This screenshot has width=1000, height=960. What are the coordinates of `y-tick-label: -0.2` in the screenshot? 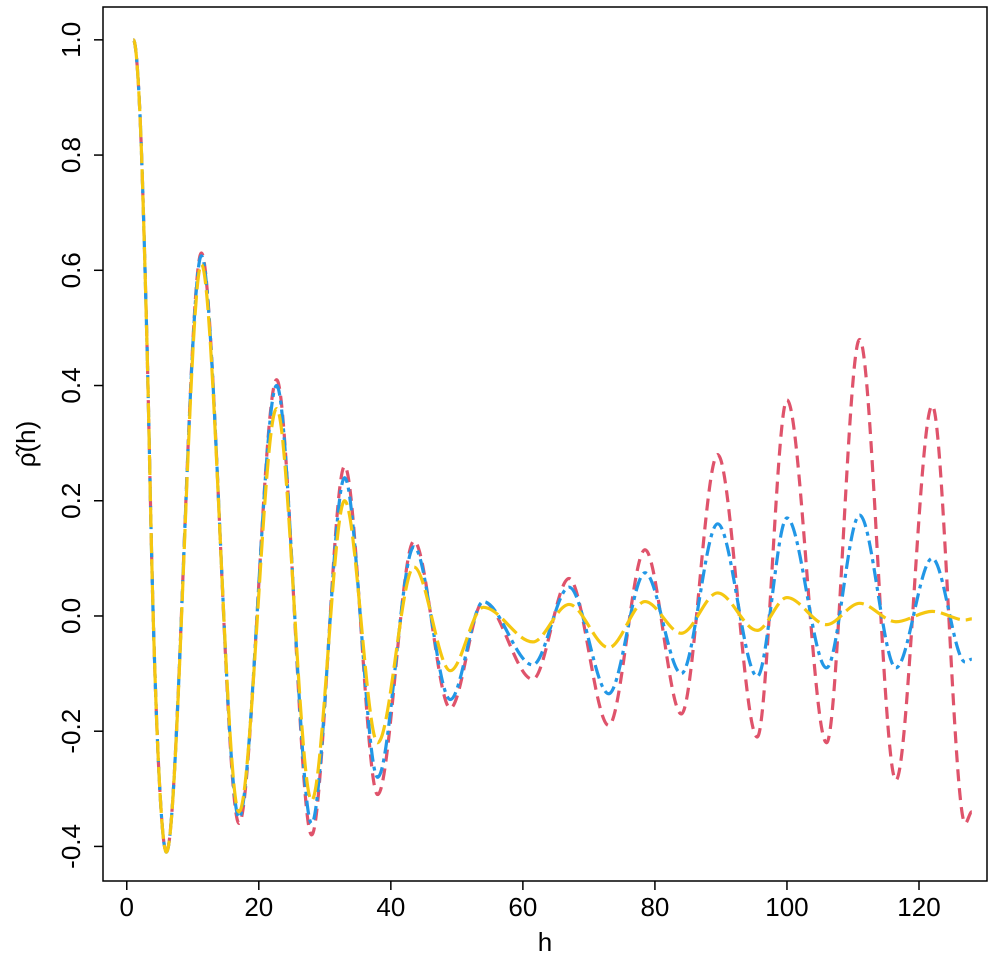 It's located at (71, 731).